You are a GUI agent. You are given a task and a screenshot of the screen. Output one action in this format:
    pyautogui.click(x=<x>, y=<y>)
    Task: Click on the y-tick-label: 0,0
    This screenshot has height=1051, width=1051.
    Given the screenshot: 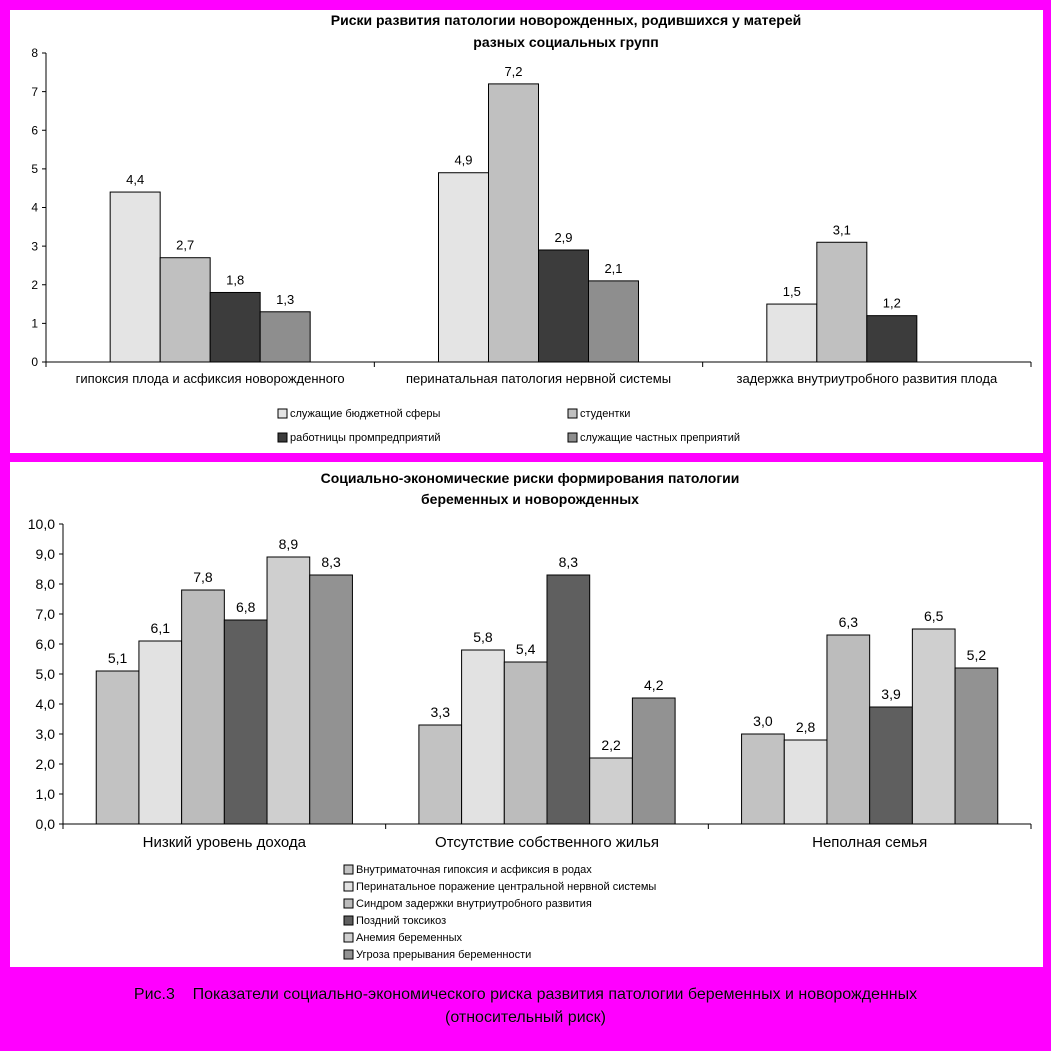 What is the action you would take?
    pyautogui.click(x=46, y=824)
    